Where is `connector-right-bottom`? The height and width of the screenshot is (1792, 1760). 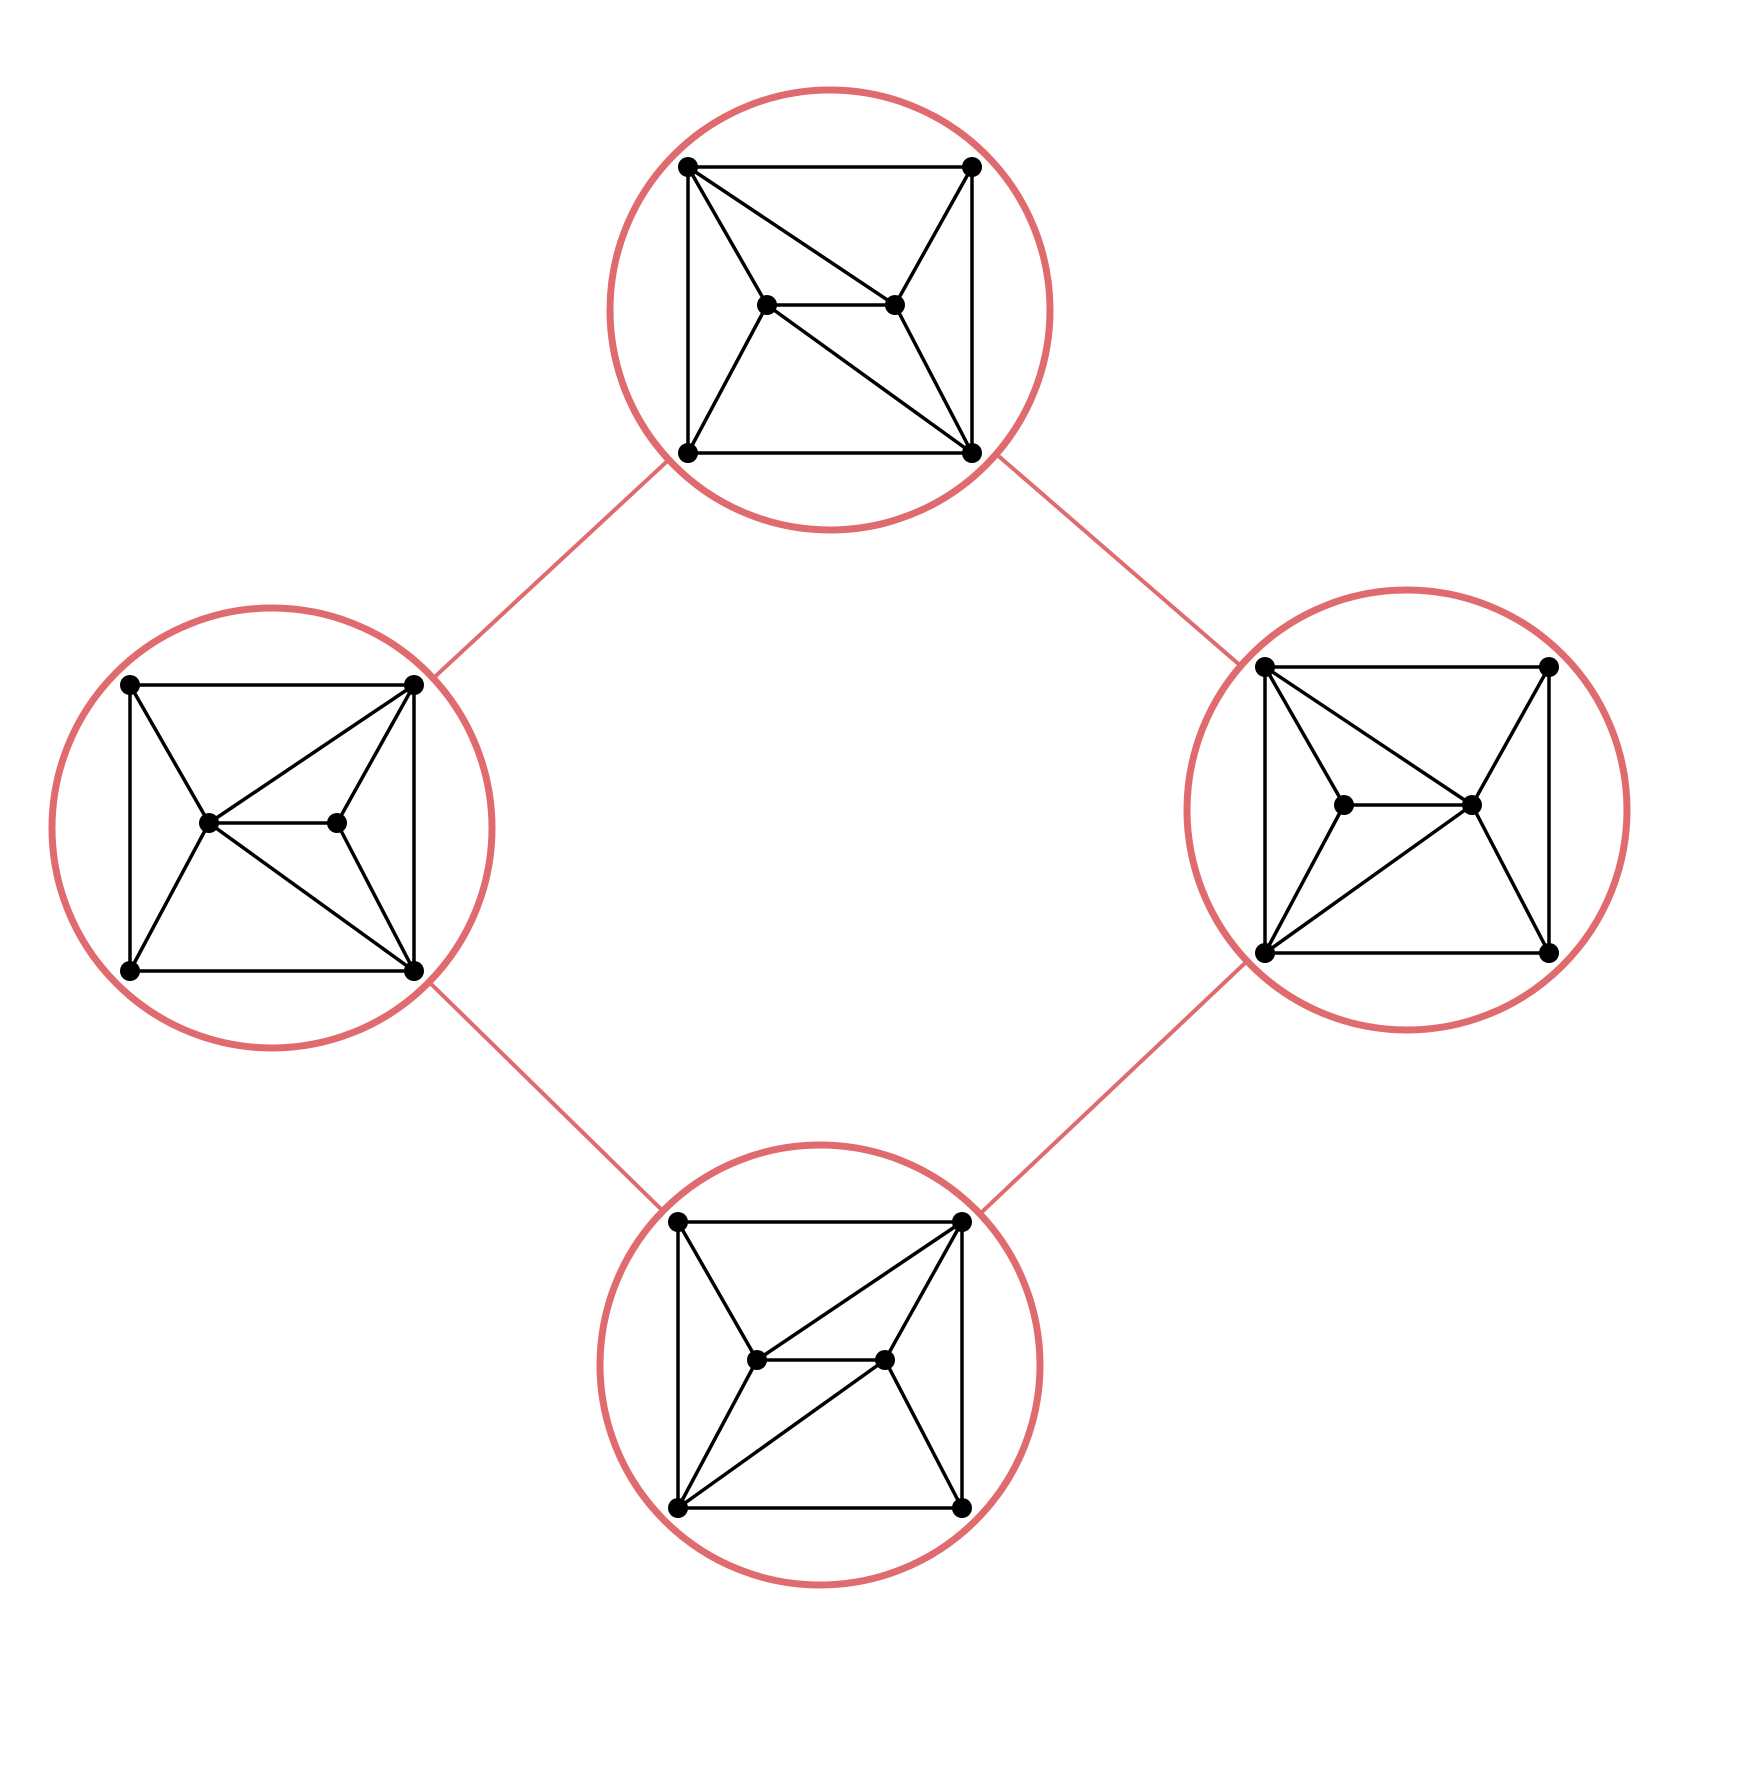
connector-right-bottom is located at coordinates (1113, 1087).